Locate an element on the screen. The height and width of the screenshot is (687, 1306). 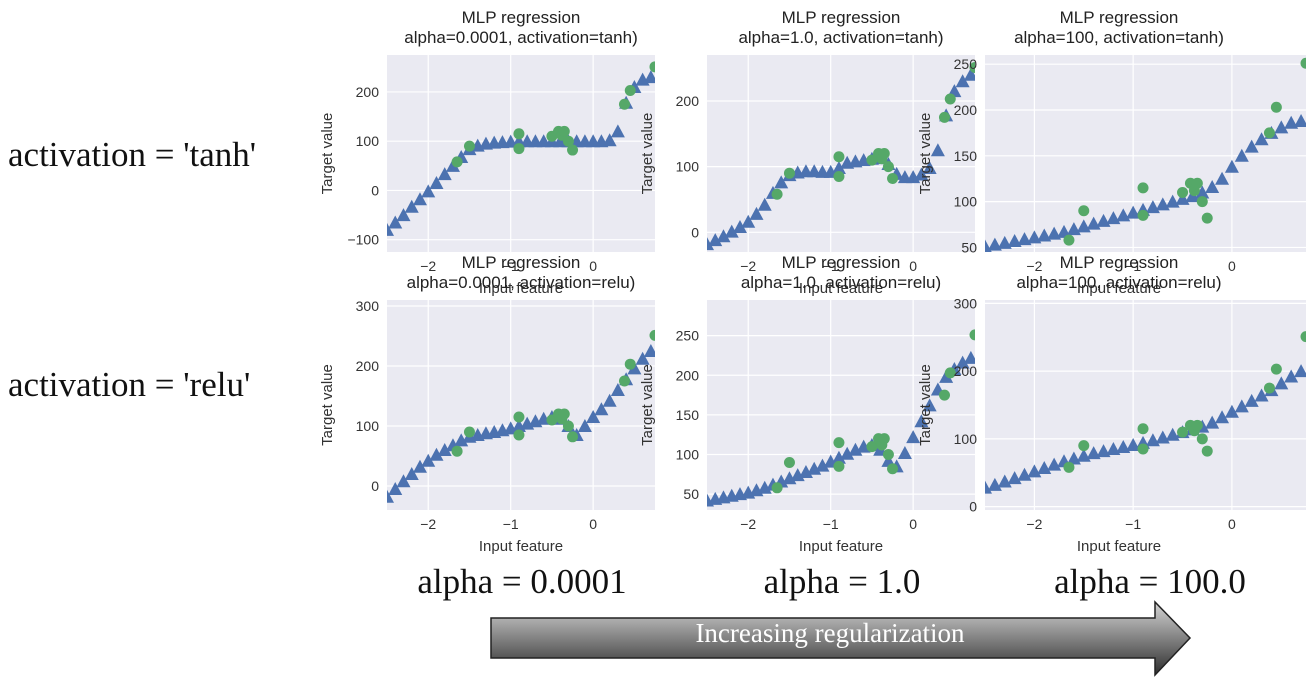
subplot-title: alpha=1.0, activation=tanh) is located at coordinates (840, 37).